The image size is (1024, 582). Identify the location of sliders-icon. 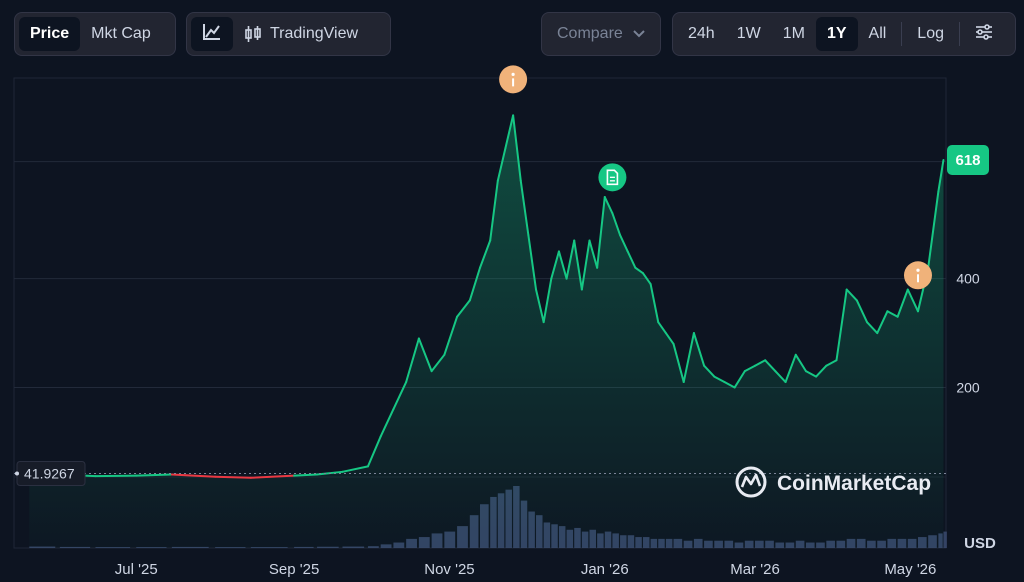
(984, 34).